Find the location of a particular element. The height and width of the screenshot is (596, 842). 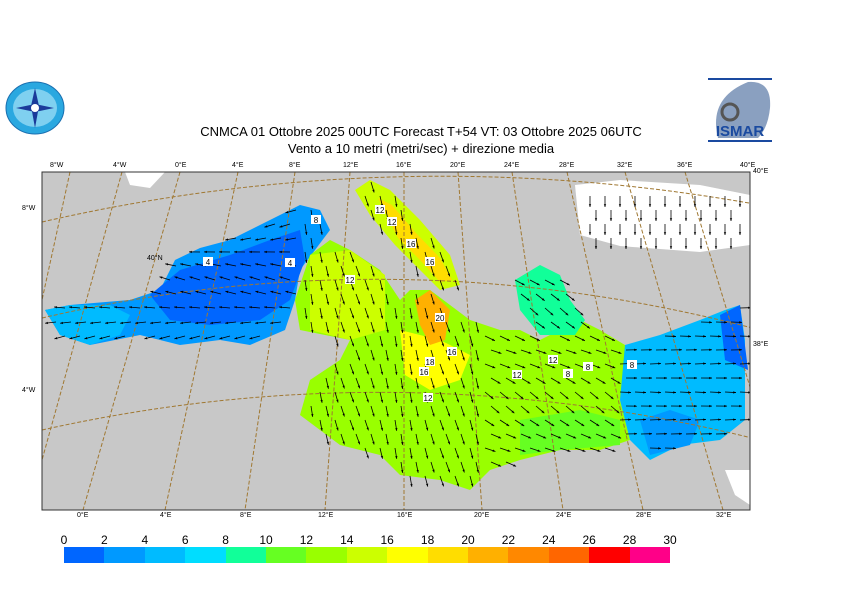

colorbar-tick-label: 4 is located at coordinates (145, 540).